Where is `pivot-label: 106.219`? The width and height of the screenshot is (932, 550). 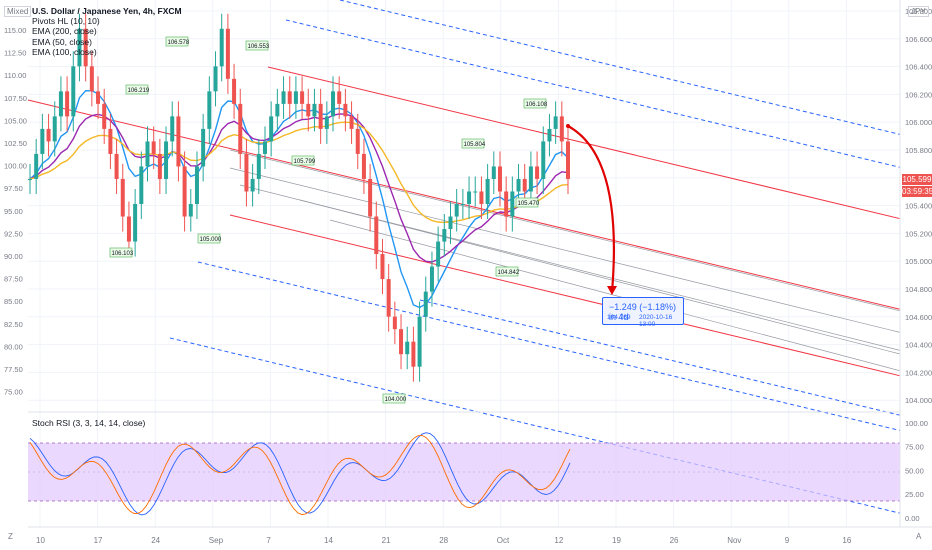 pivot-label: 106.219 is located at coordinates (139, 91).